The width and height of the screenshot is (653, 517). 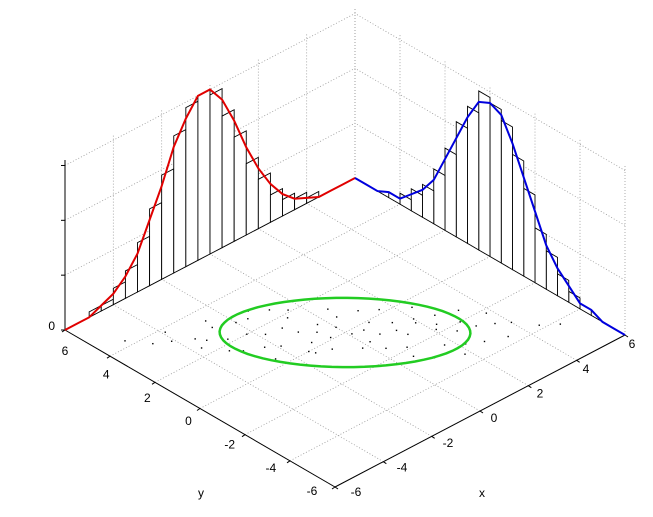 I want to click on y-axis-label: y, so click(x=201, y=493).